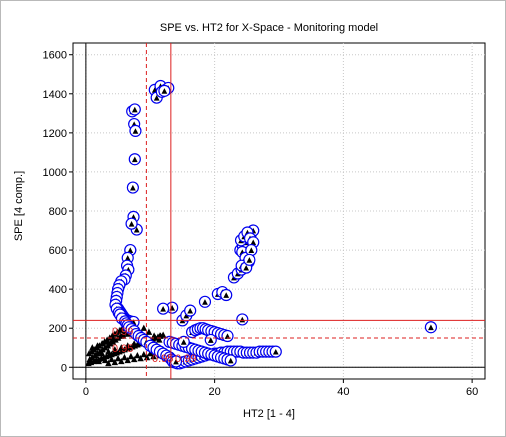  What do you see at coordinates (215, 392) in the screenshot?
I see `x-tick-label: 20` at bounding box center [215, 392].